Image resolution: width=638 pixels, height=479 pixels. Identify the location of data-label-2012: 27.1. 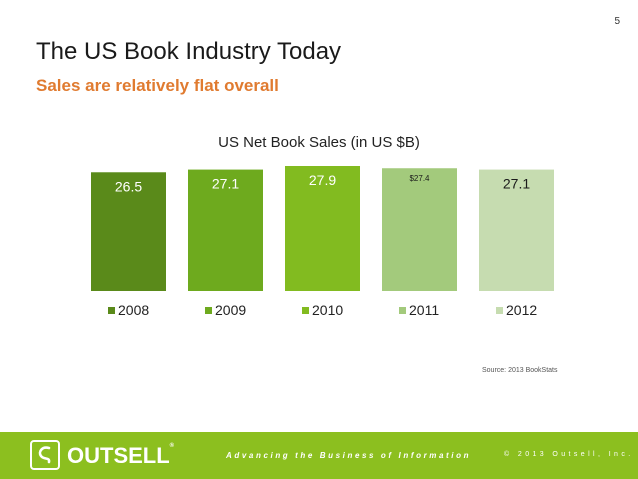
(516, 184).